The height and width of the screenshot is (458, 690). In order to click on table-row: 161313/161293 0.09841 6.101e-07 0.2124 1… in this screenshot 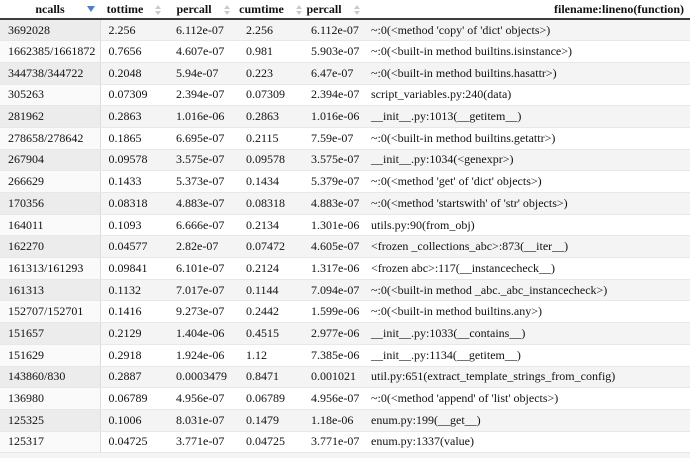, I will do `click(345, 268)`.